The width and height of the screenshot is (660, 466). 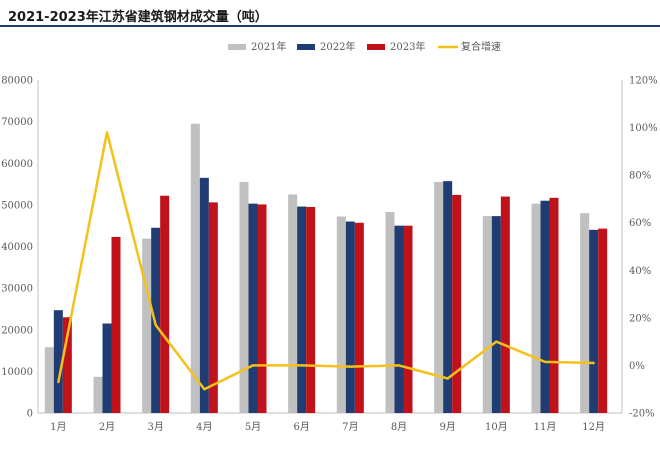 I want to click on growth-point-12月, so click(x=593, y=363).